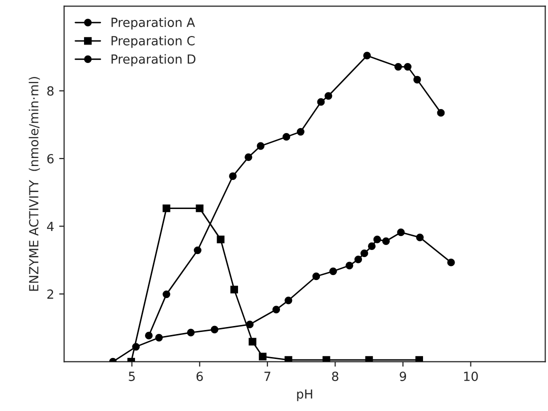 The height and width of the screenshot is (411, 548). What do you see at coordinates (267, 376) in the screenshot?
I see `x-tick-label: 7` at bounding box center [267, 376].